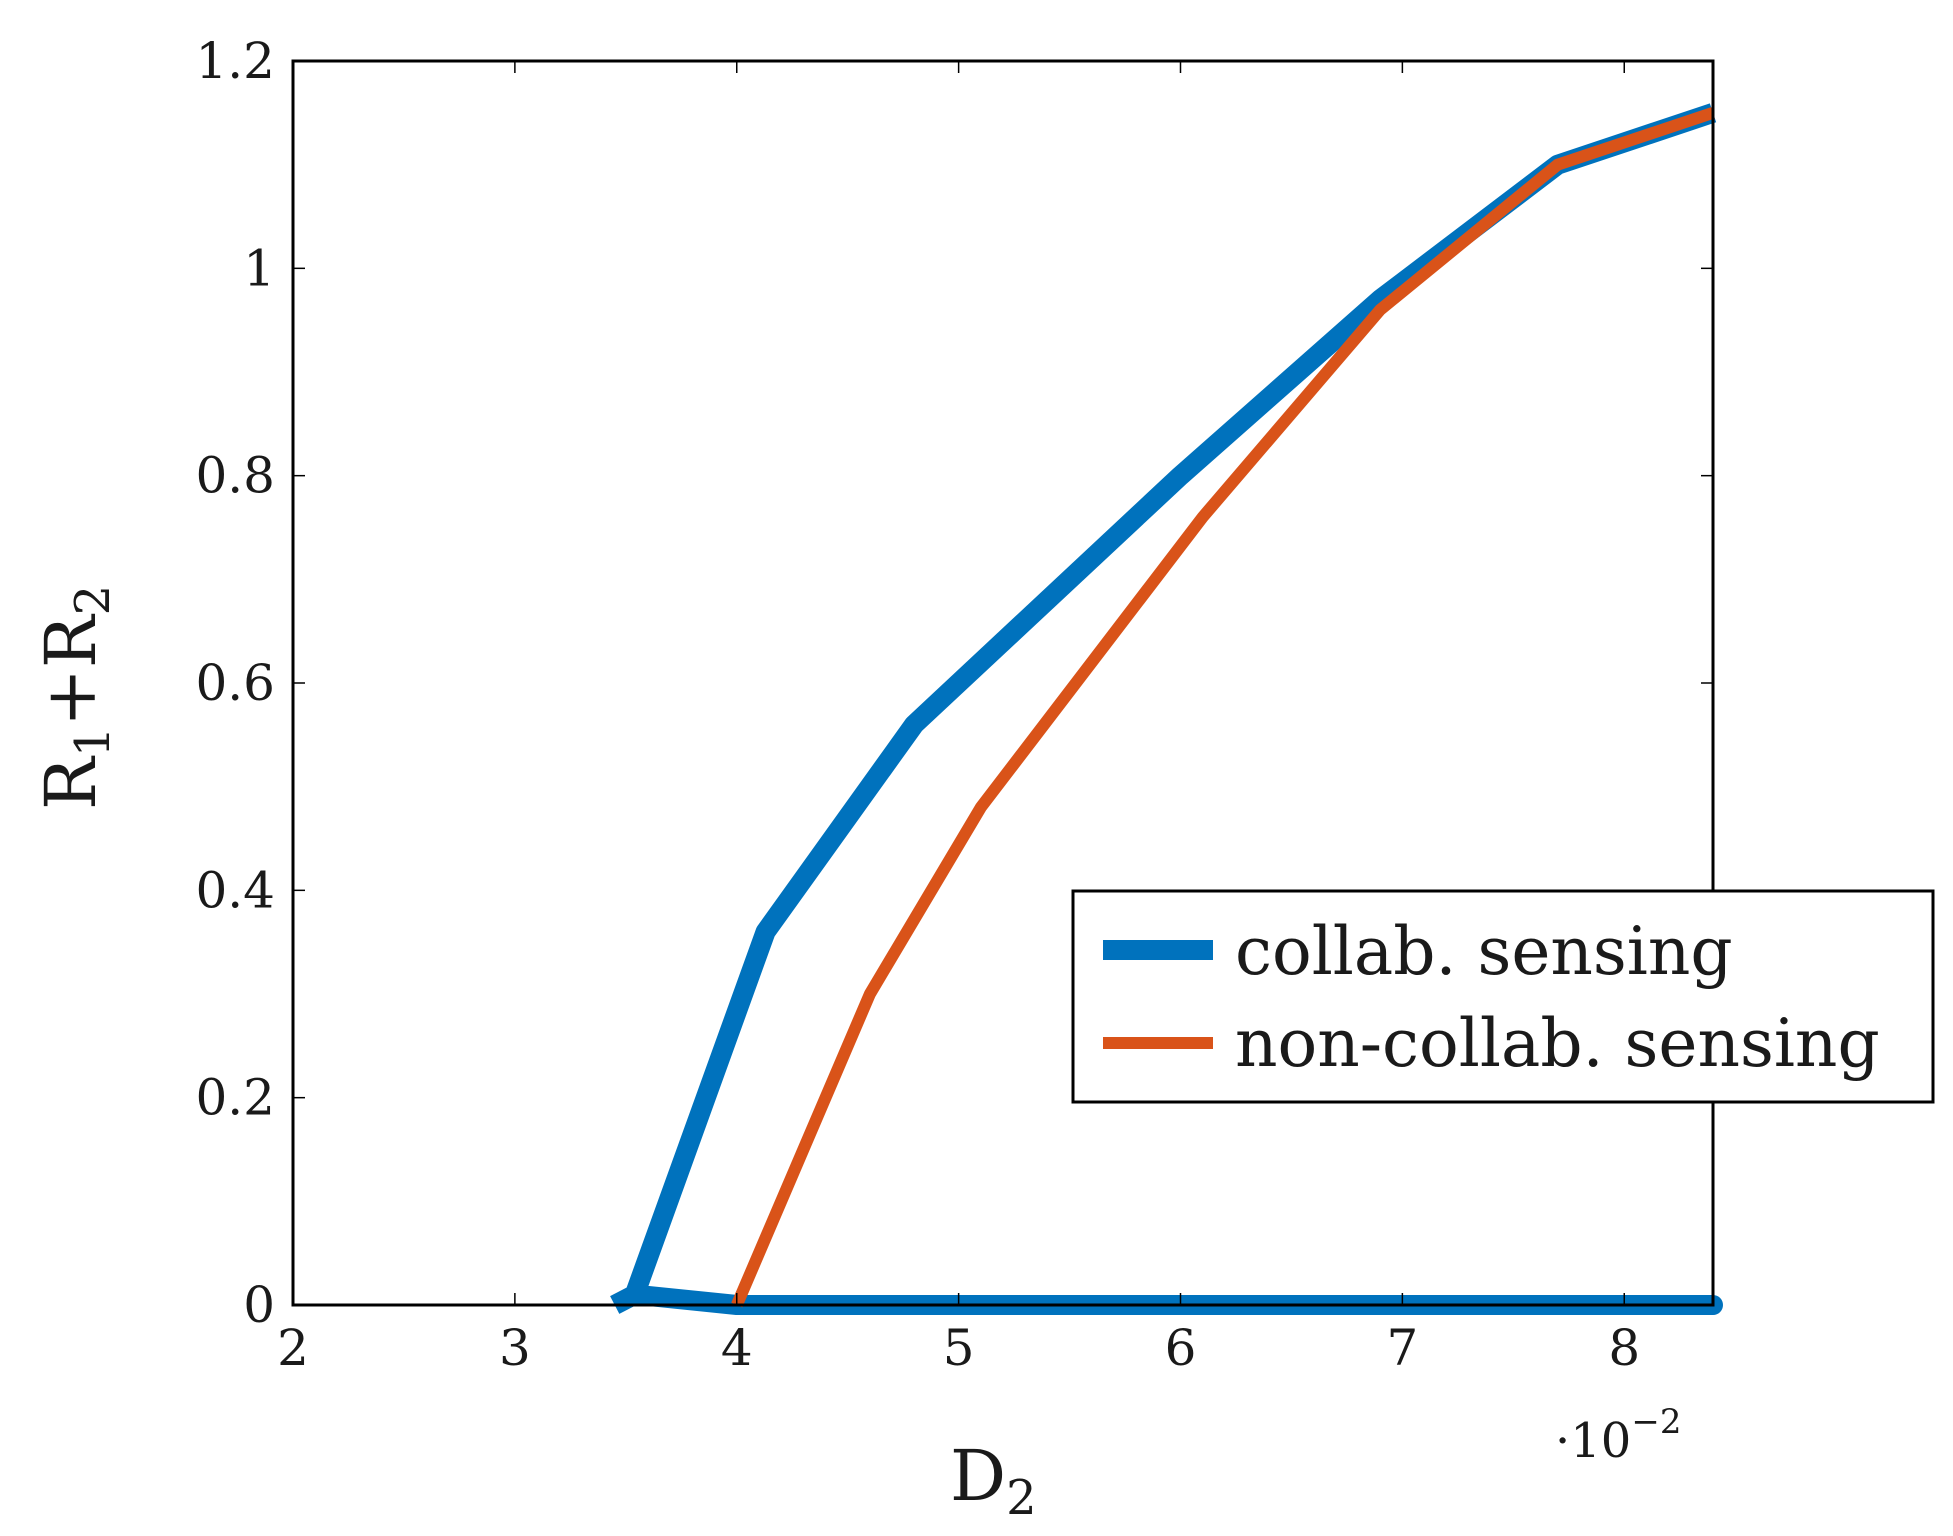  Describe the element at coordinates (959, 1348) in the screenshot. I see `x-tick-label: 5` at that location.